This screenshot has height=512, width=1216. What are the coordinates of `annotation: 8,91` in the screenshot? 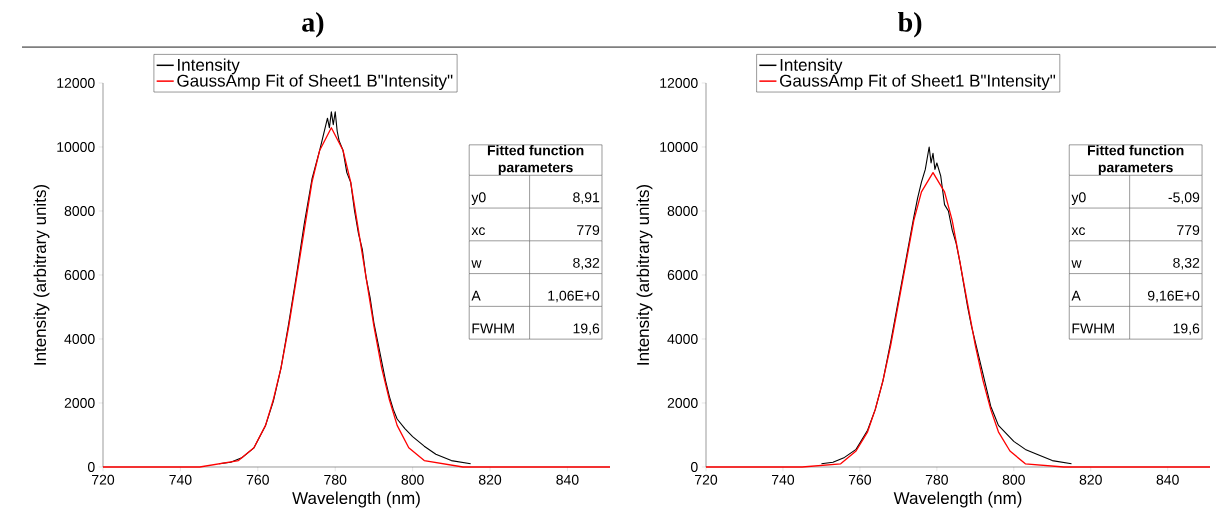 It's located at (586, 198).